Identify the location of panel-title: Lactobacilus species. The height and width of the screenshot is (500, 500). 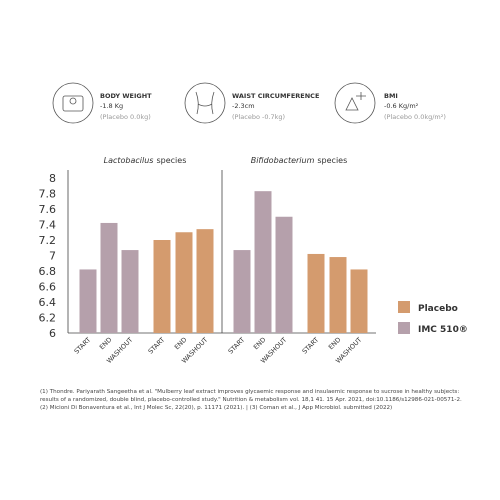
(145, 160).